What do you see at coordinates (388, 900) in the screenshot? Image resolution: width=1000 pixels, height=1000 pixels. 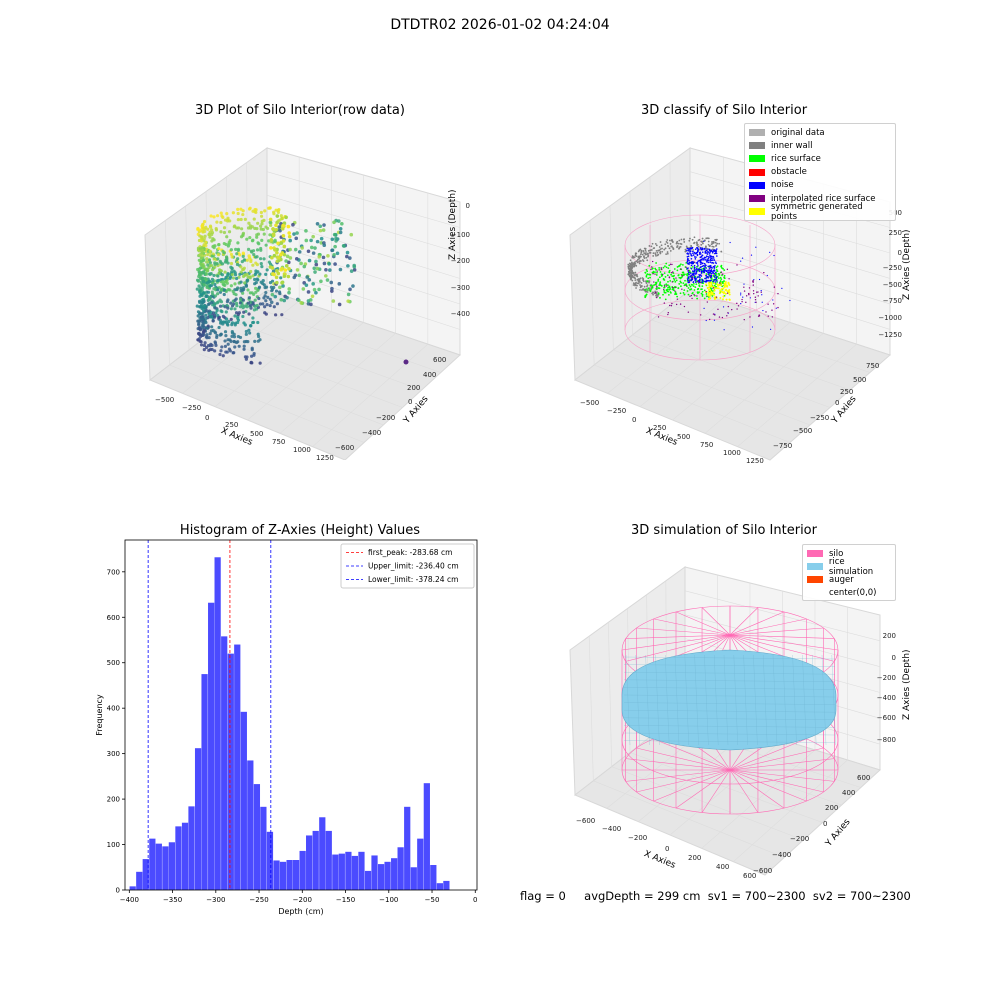 I see `x-tick-label: −100` at bounding box center [388, 900].